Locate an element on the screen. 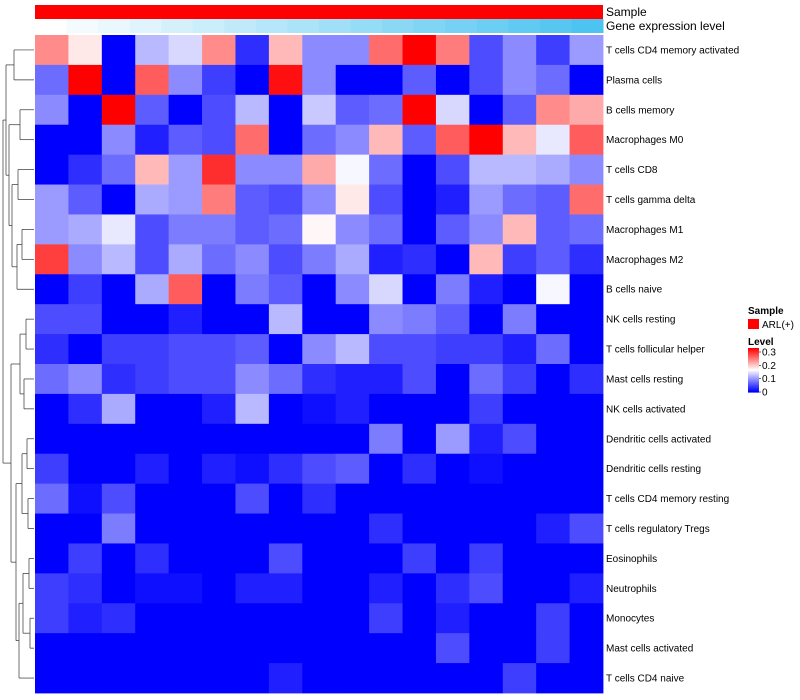 This screenshot has height=700, width=800. colorbar-tick-label: 0 is located at coordinates (765, 393).